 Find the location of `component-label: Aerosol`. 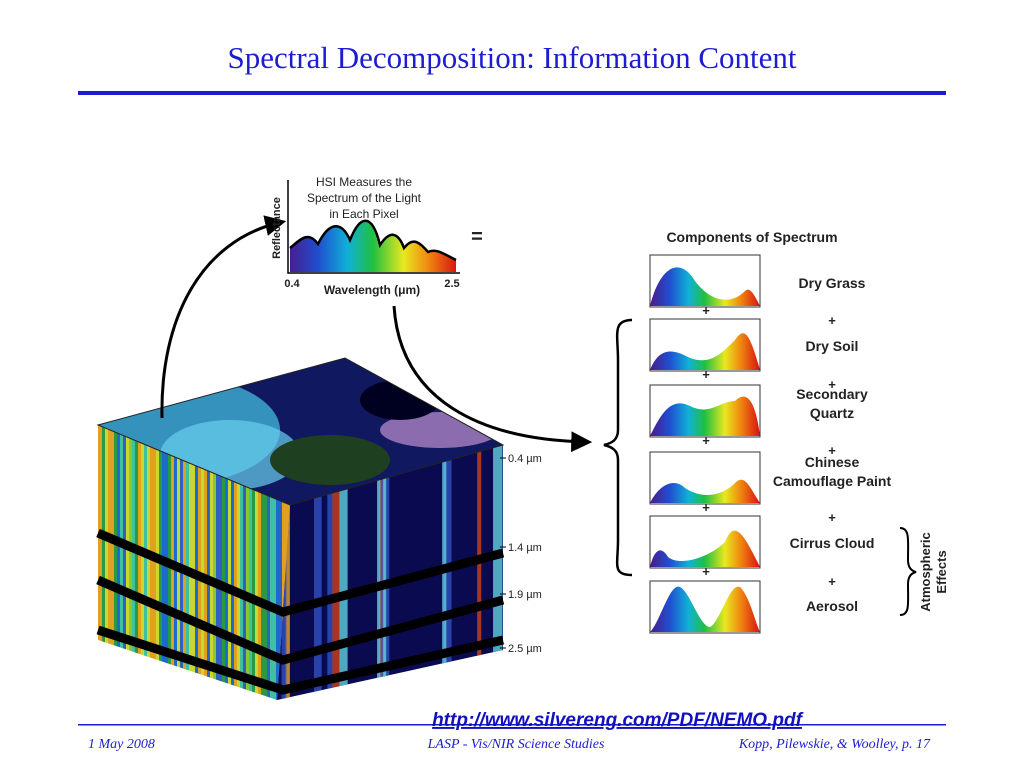

component-label: Aerosol is located at coordinates (832, 606).